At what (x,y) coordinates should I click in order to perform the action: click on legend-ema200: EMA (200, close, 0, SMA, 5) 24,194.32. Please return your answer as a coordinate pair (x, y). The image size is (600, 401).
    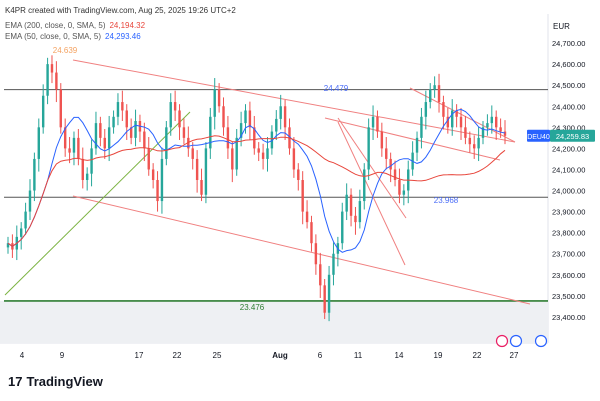
    Looking at the image, I should click on (75, 25).